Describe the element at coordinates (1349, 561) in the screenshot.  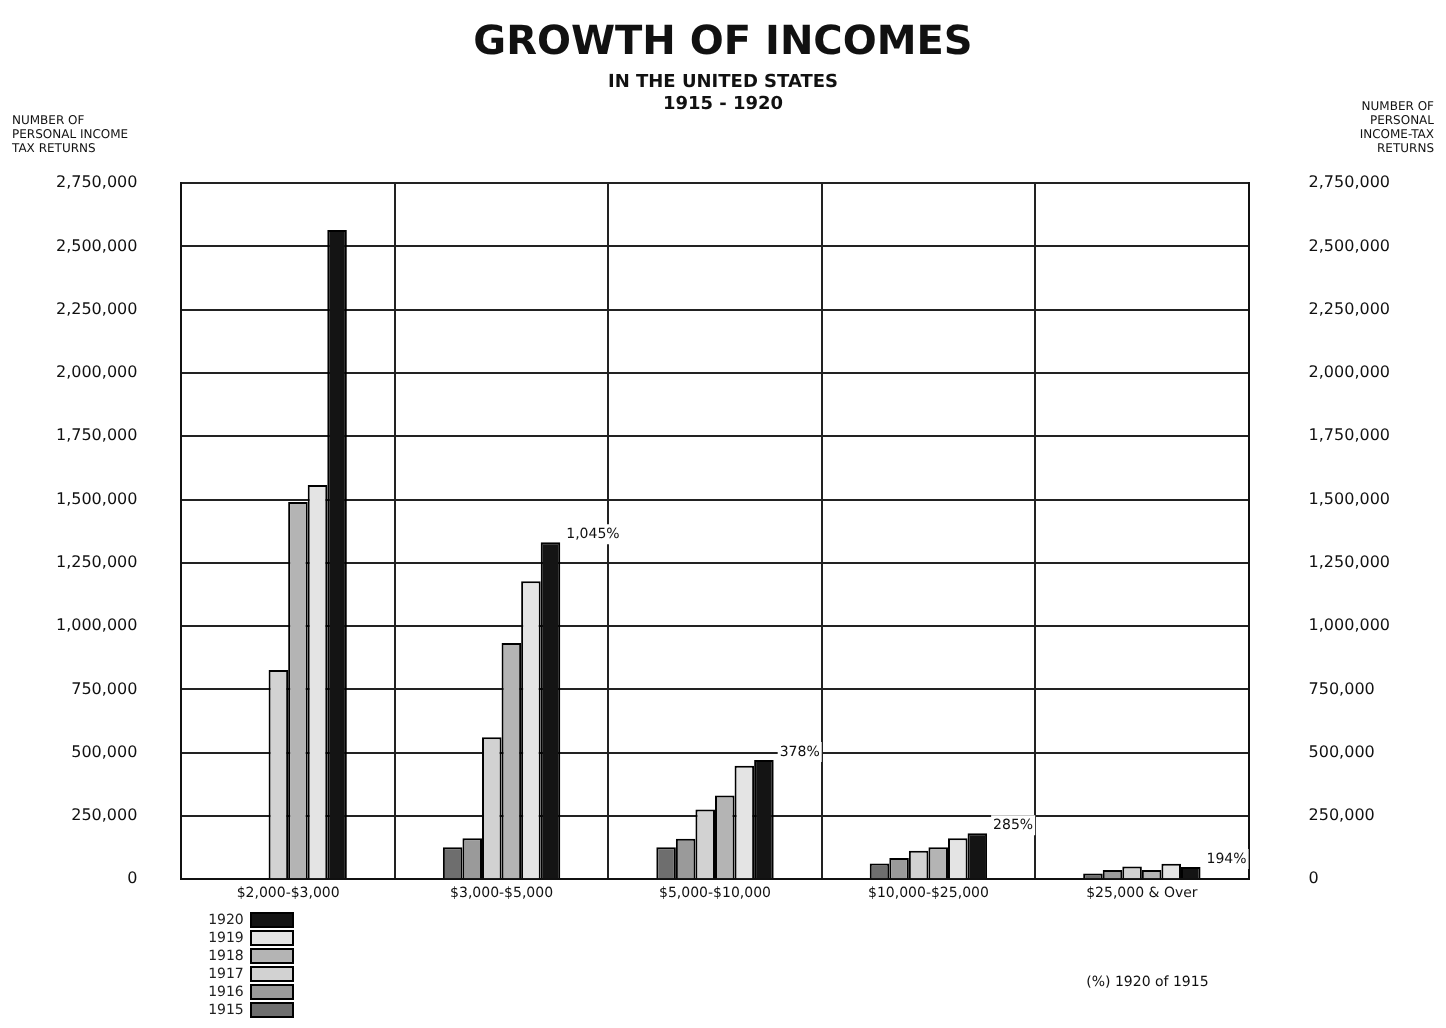
I see `y2-tick-label: 1,250,000` at that location.